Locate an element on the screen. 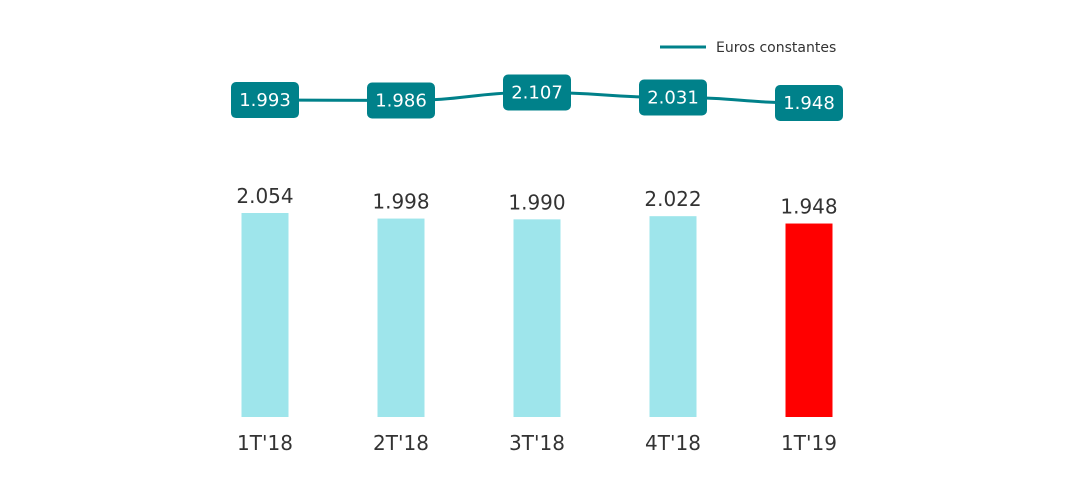 The image size is (1092, 500). line-value-label-1: 1.993 is located at coordinates (265, 100).